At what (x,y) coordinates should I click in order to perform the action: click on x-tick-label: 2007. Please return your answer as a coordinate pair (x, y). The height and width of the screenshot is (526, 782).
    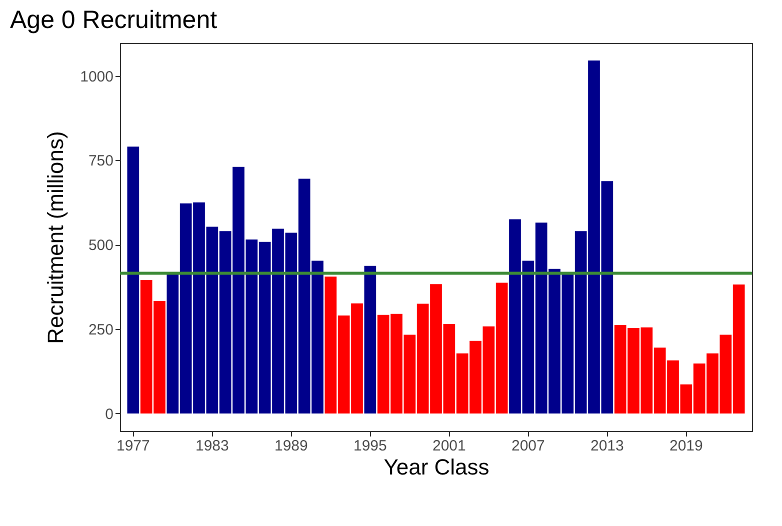
    Looking at the image, I should click on (528, 446).